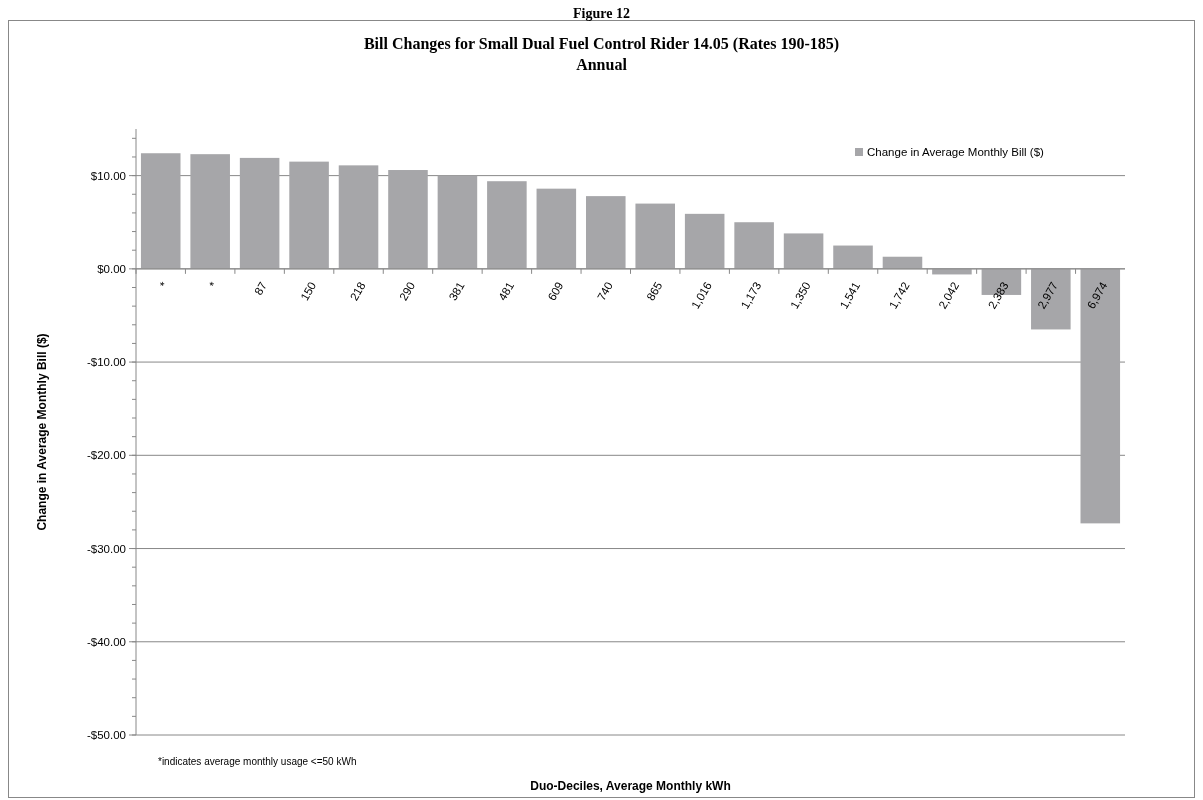 The width and height of the screenshot is (1203, 800). Describe the element at coordinates (257, 761) in the screenshot. I see `text: *indicates average monthly usage <=50 kWh` at that location.